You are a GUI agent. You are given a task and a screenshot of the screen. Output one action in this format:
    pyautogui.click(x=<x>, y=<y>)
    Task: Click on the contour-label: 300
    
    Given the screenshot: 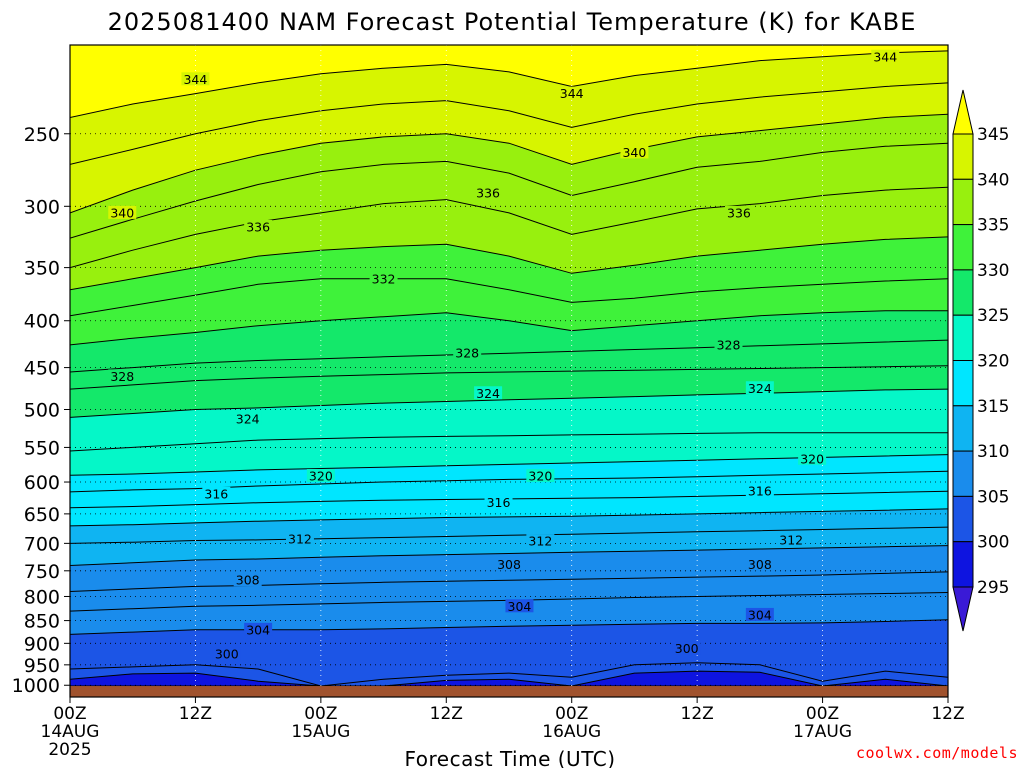 What is the action you would take?
    pyautogui.click(x=687, y=648)
    